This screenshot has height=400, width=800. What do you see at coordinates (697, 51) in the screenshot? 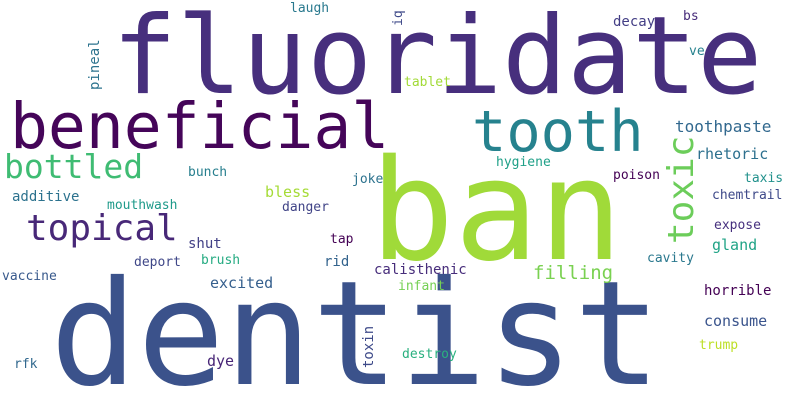
I see `word-ve: ve` at bounding box center [697, 51].